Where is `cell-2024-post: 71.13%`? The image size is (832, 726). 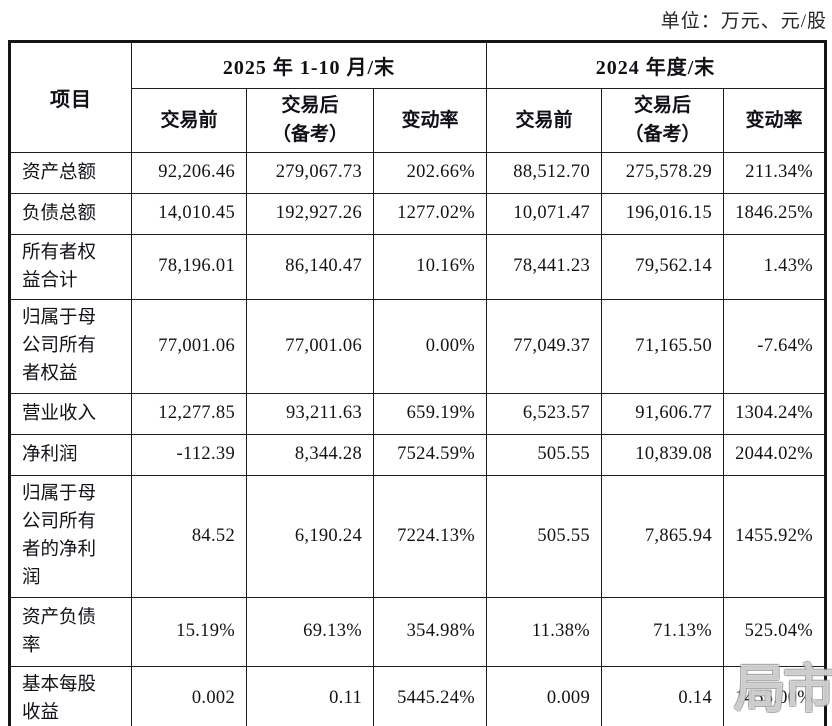 cell-2024-post: 71.13% is located at coordinates (662, 631).